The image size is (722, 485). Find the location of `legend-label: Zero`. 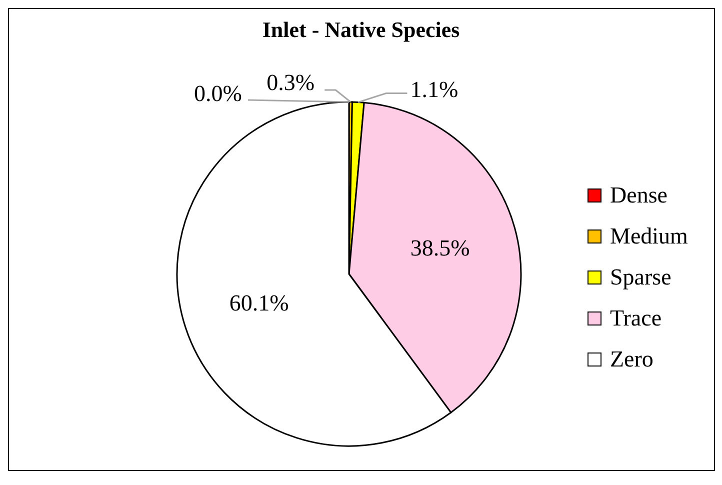

legend-label: Zero is located at coordinates (632, 359).